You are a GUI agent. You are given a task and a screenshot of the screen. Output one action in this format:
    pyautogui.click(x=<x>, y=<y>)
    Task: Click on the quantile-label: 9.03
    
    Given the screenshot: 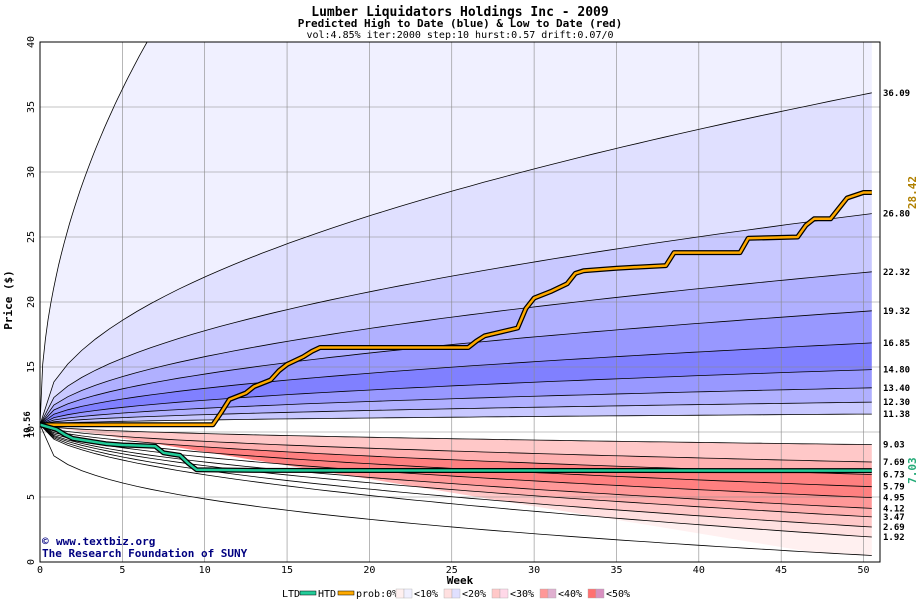 What is the action you would take?
    pyautogui.click(x=894, y=446)
    